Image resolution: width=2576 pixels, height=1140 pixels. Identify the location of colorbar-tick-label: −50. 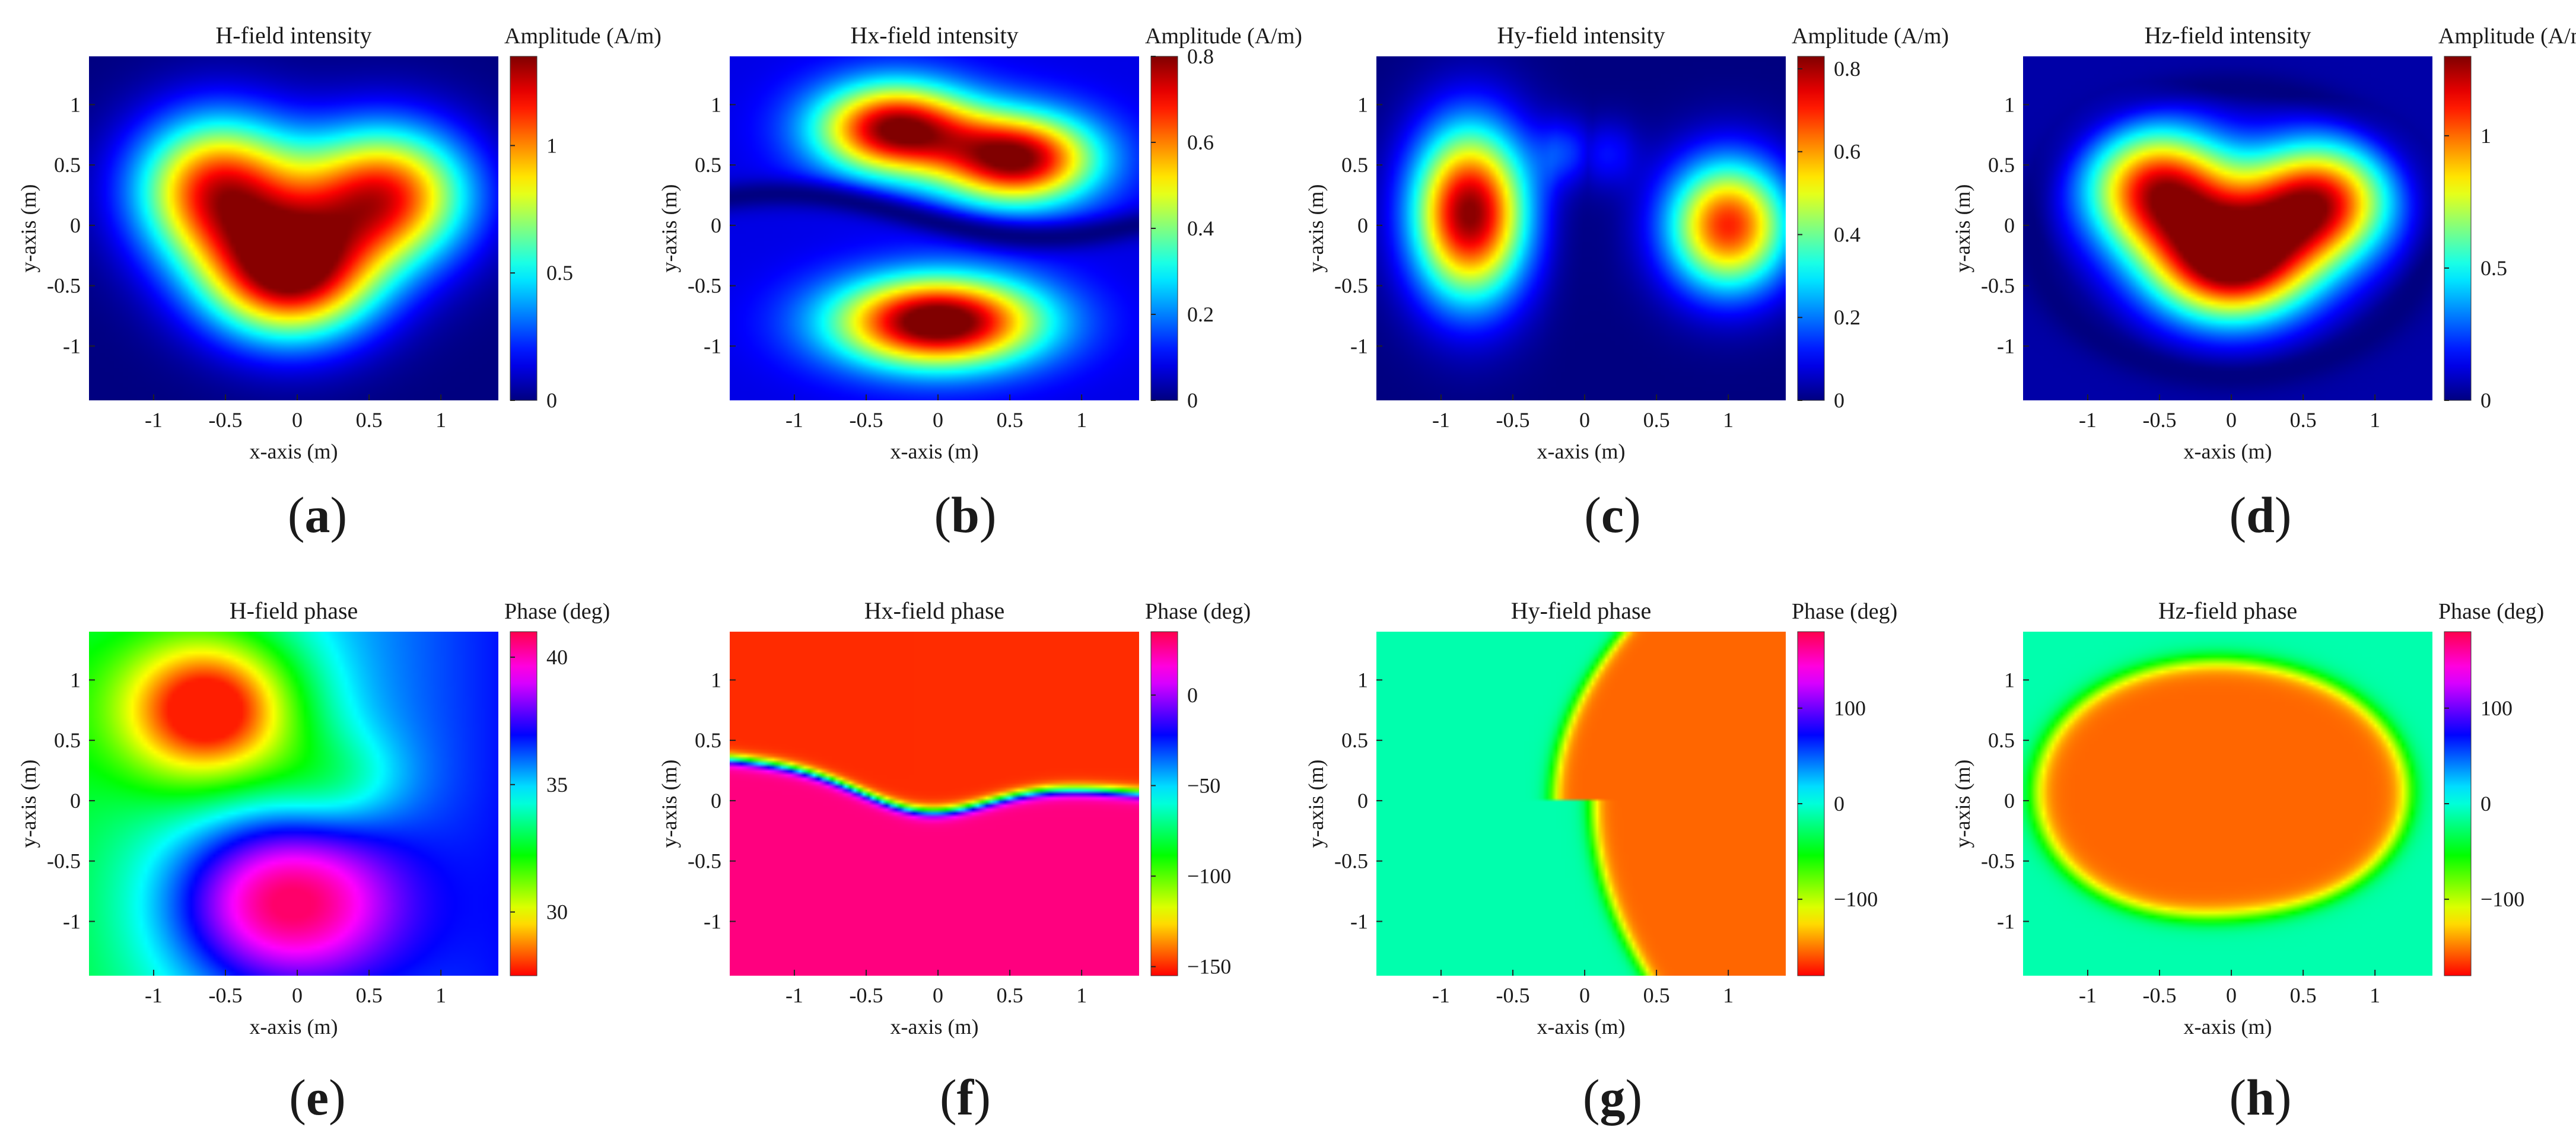
(1203, 785).